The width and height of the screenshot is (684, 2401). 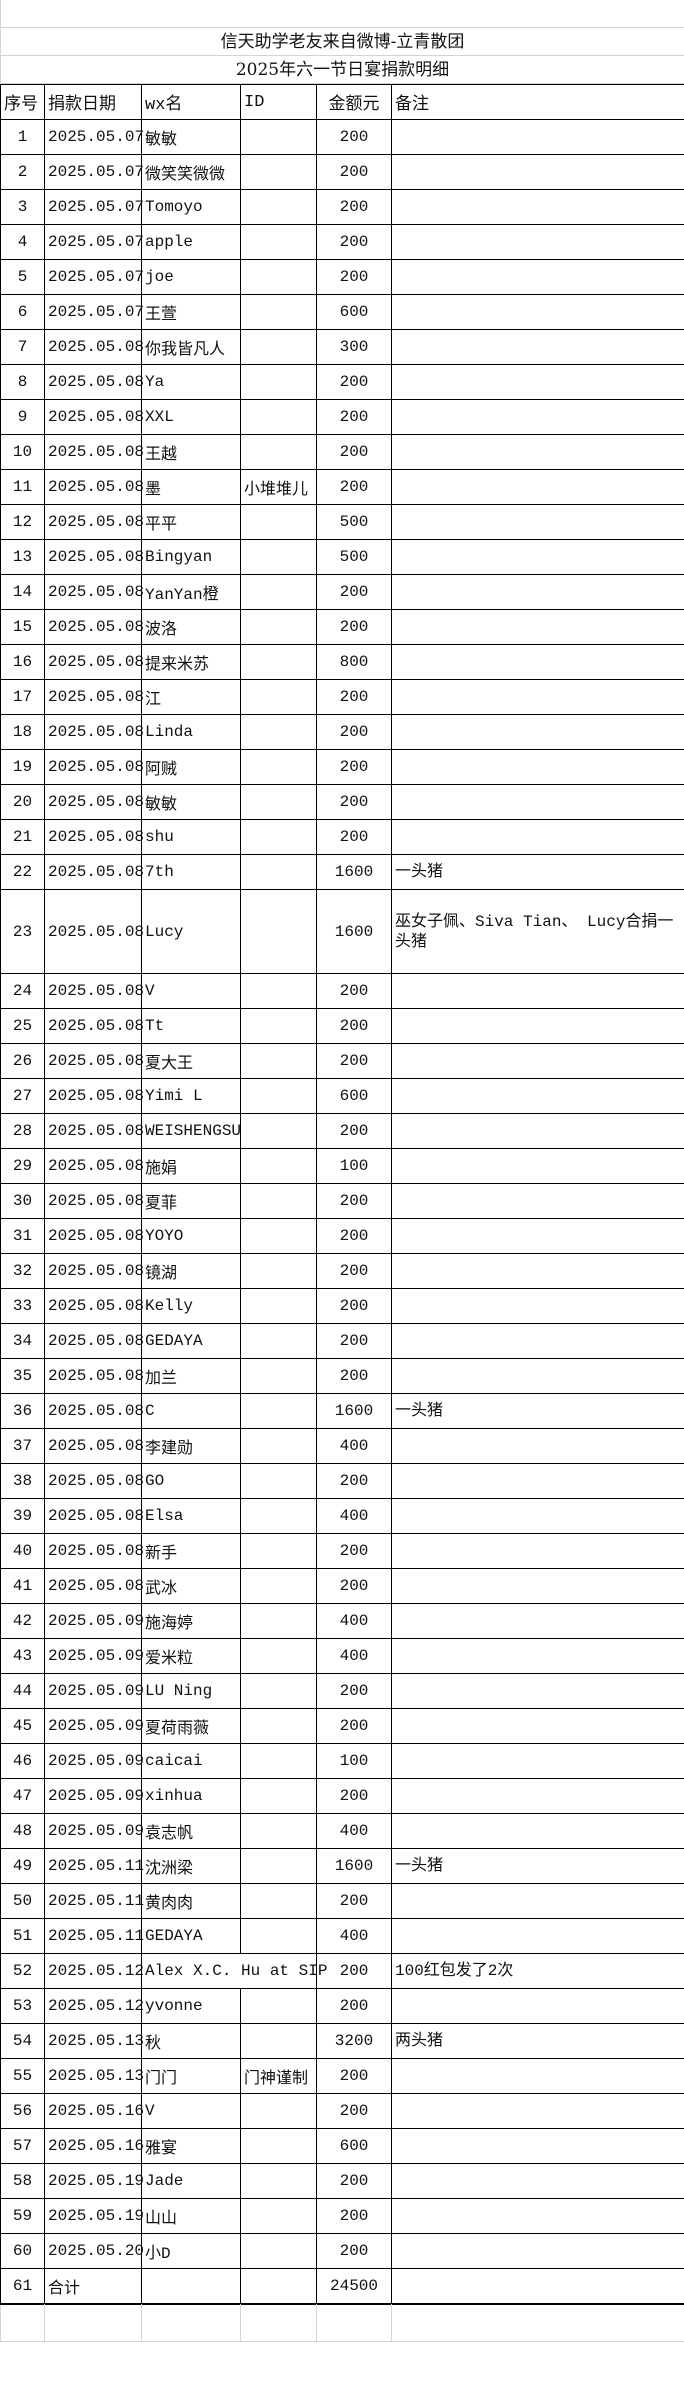 What do you see at coordinates (22, 767) in the screenshot?
I see `cell-index: 19` at bounding box center [22, 767].